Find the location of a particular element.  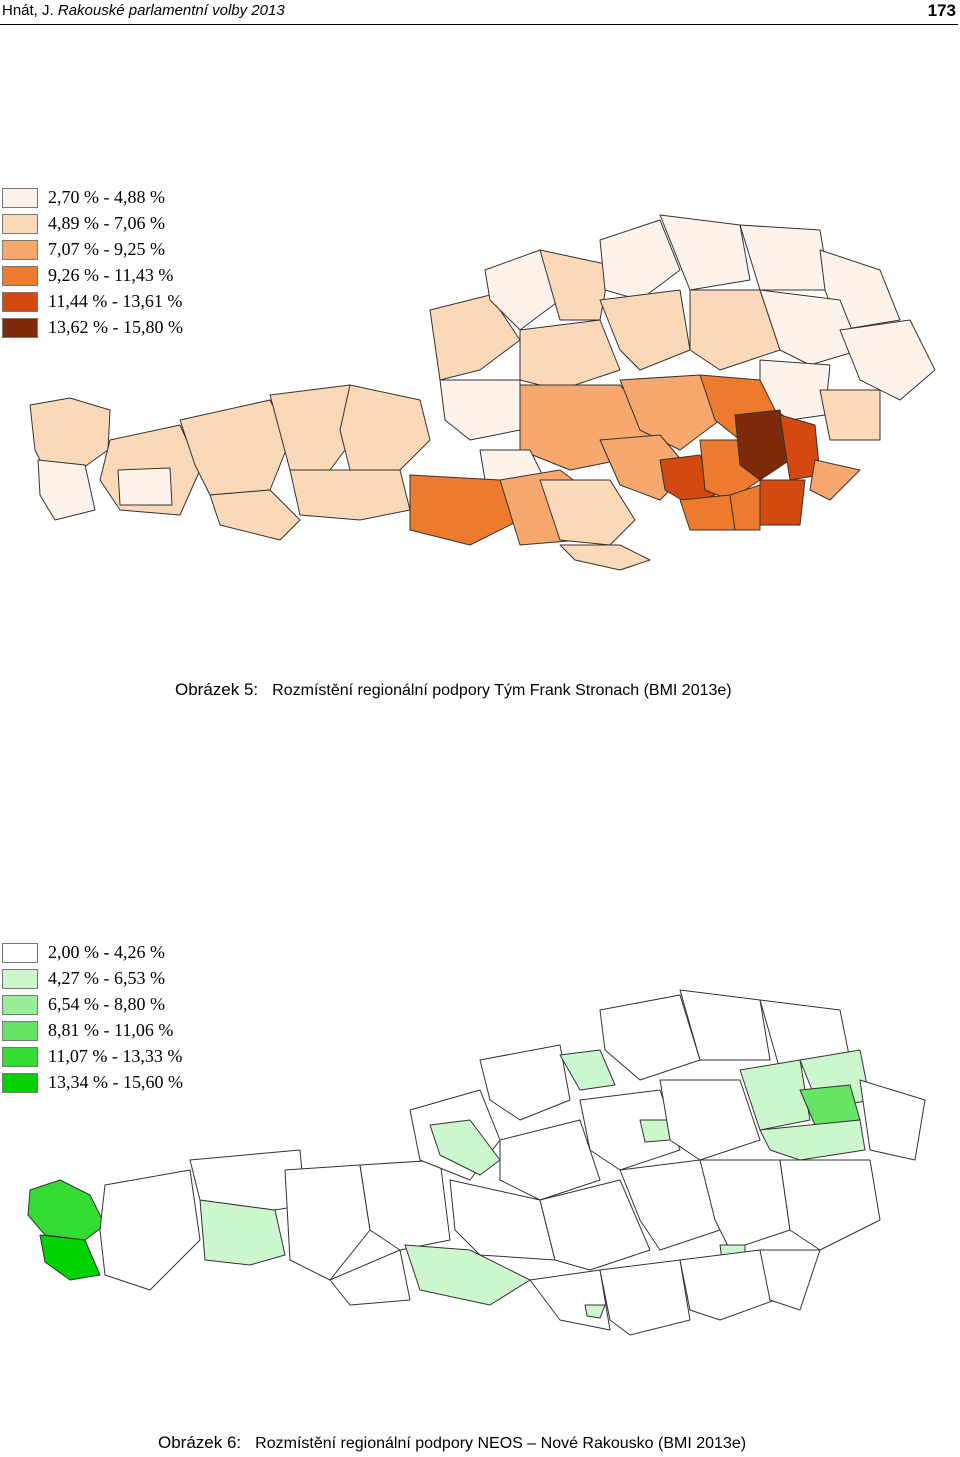

header-rule is located at coordinates (479, 24).